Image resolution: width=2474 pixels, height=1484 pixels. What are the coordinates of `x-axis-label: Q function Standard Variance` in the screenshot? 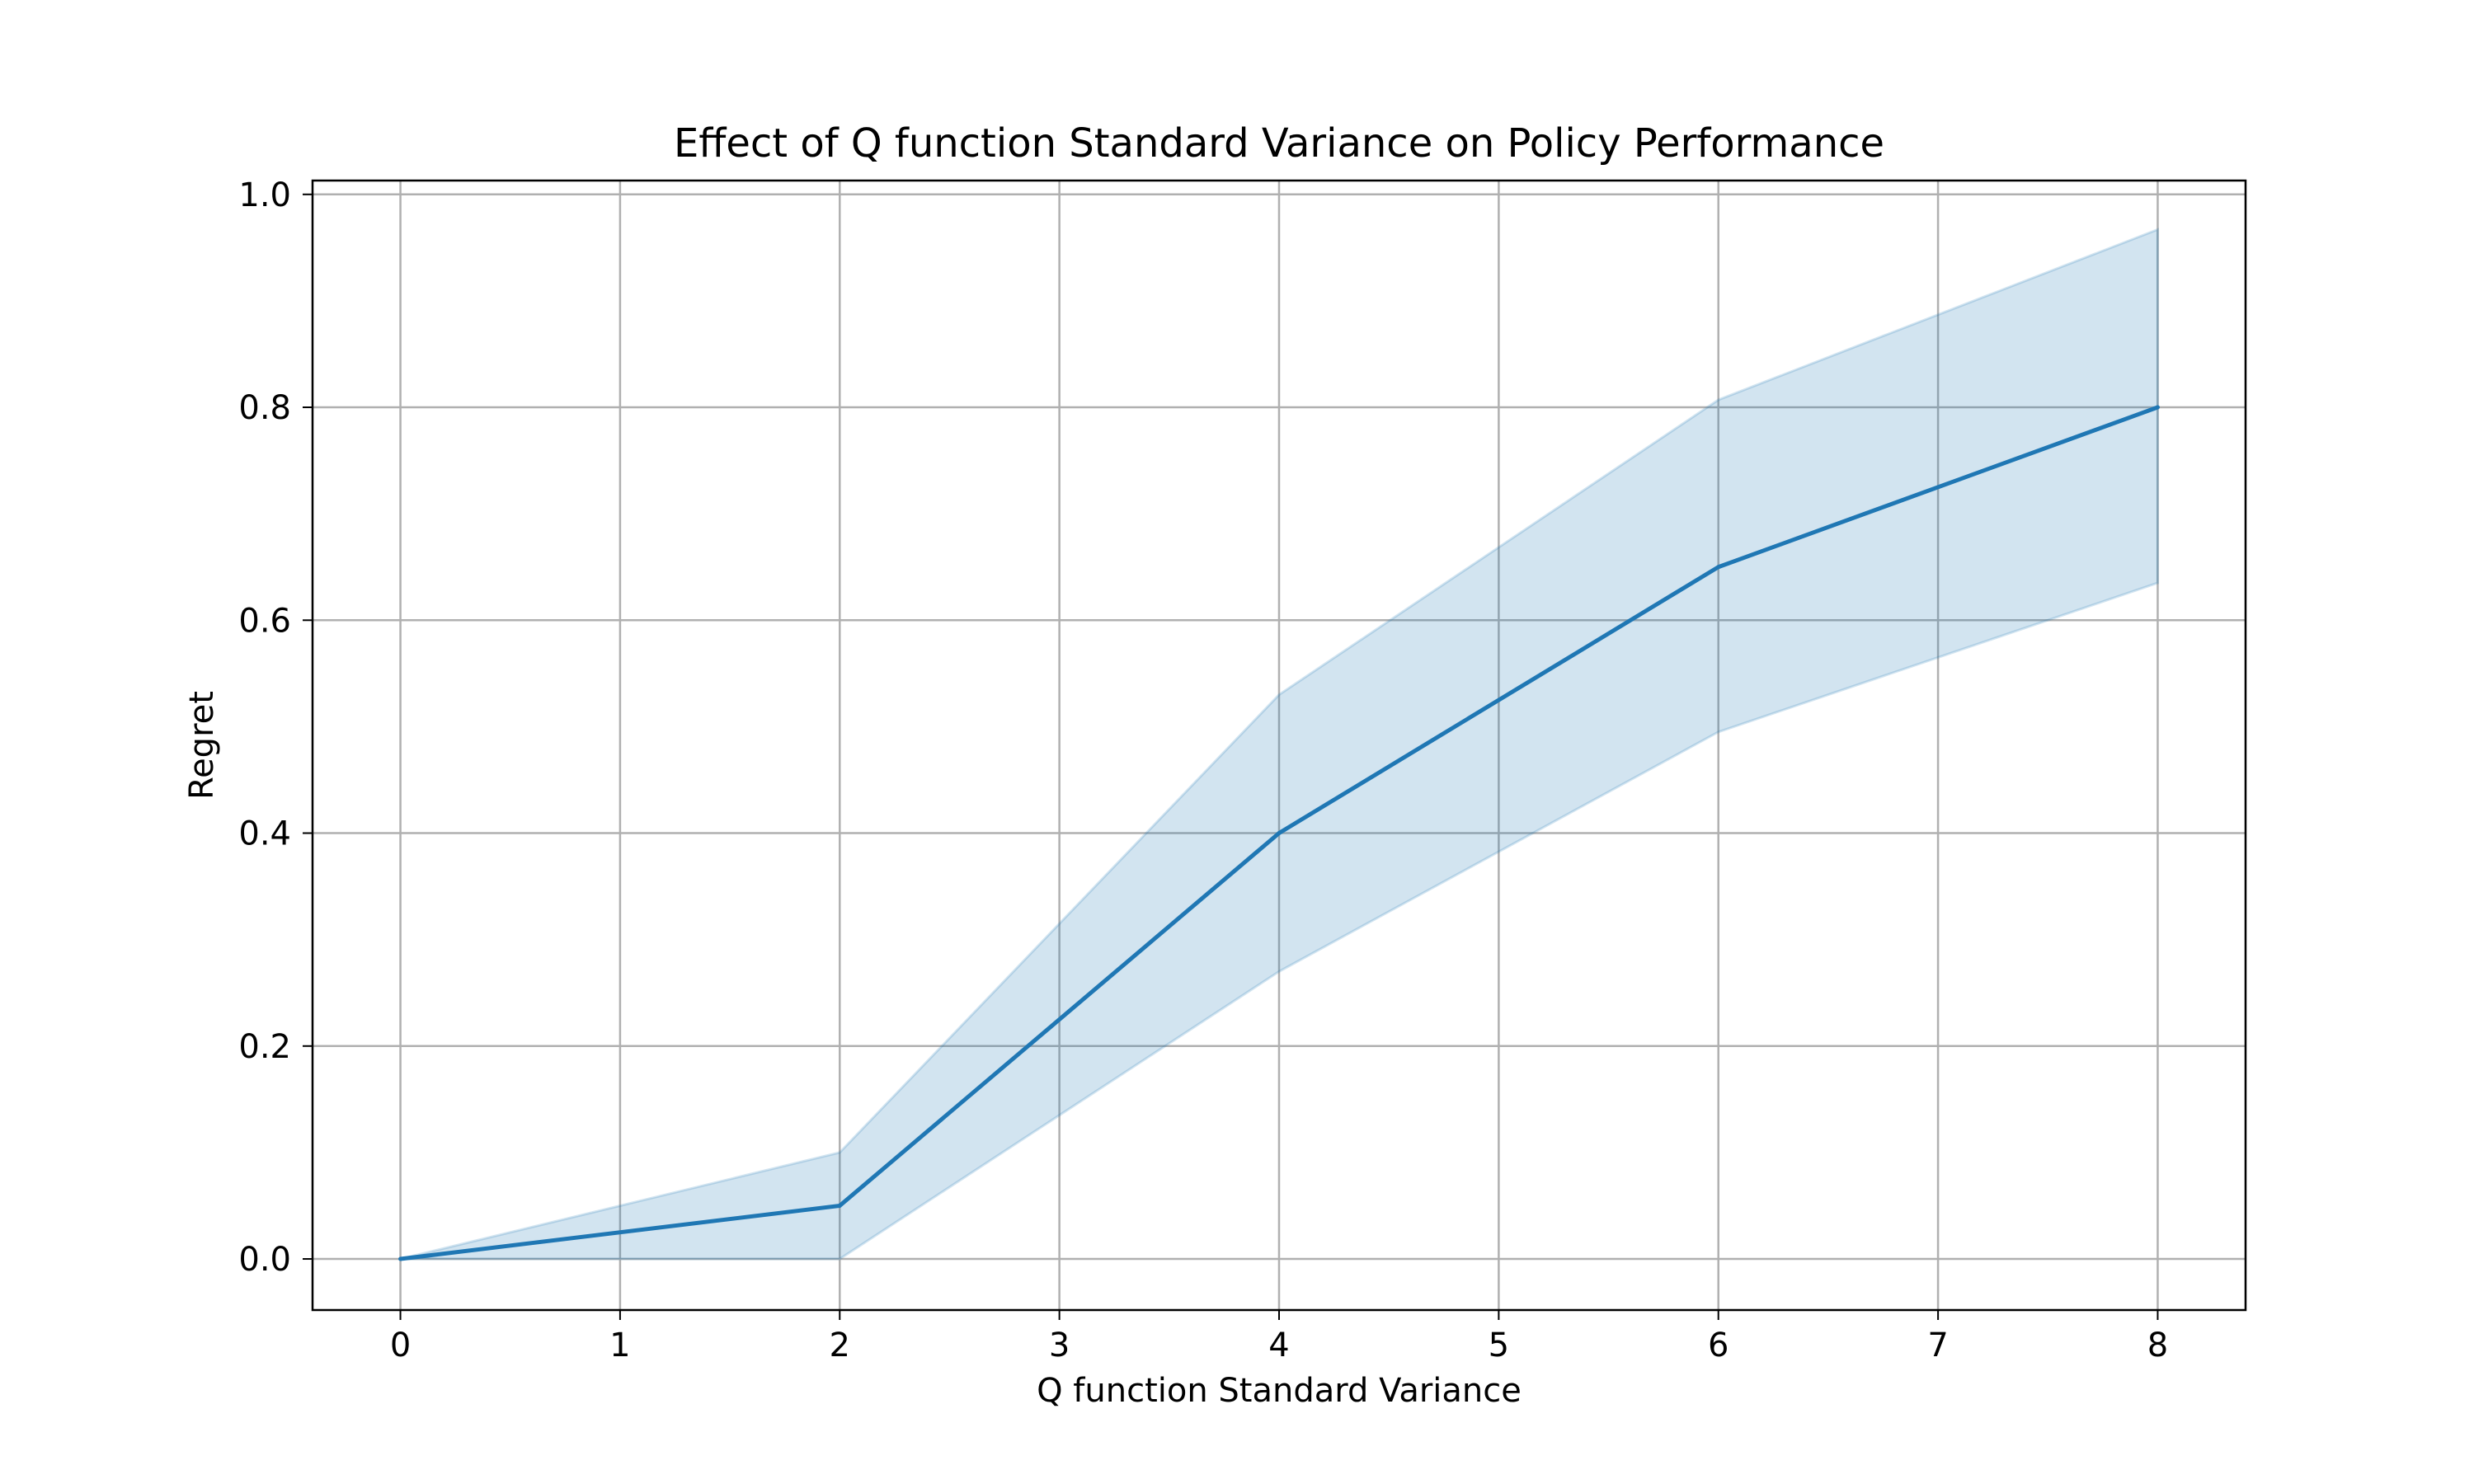 It's located at (1279, 1391).